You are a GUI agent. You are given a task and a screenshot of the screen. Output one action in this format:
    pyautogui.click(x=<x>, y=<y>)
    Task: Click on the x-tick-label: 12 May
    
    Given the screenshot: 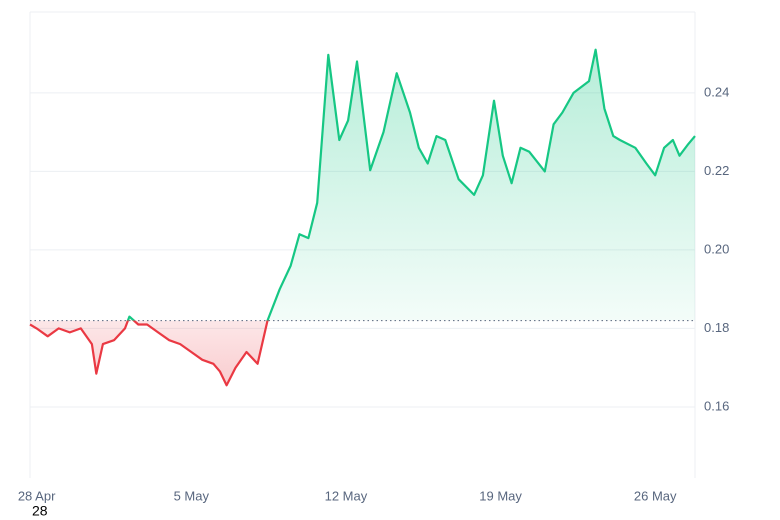 What is the action you would take?
    pyautogui.click(x=346, y=495)
    